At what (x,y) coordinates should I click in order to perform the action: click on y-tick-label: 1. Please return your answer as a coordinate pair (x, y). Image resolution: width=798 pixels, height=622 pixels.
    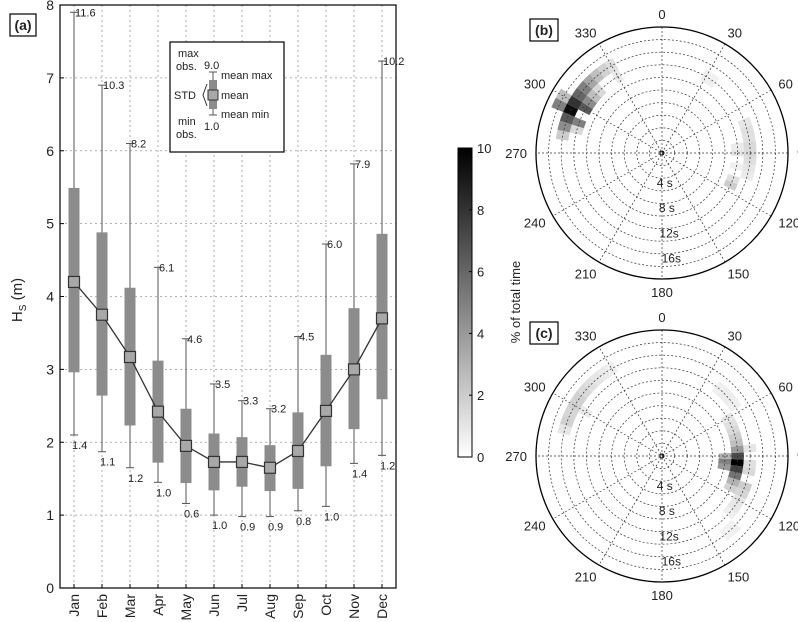
    Looking at the image, I should click on (50, 515).